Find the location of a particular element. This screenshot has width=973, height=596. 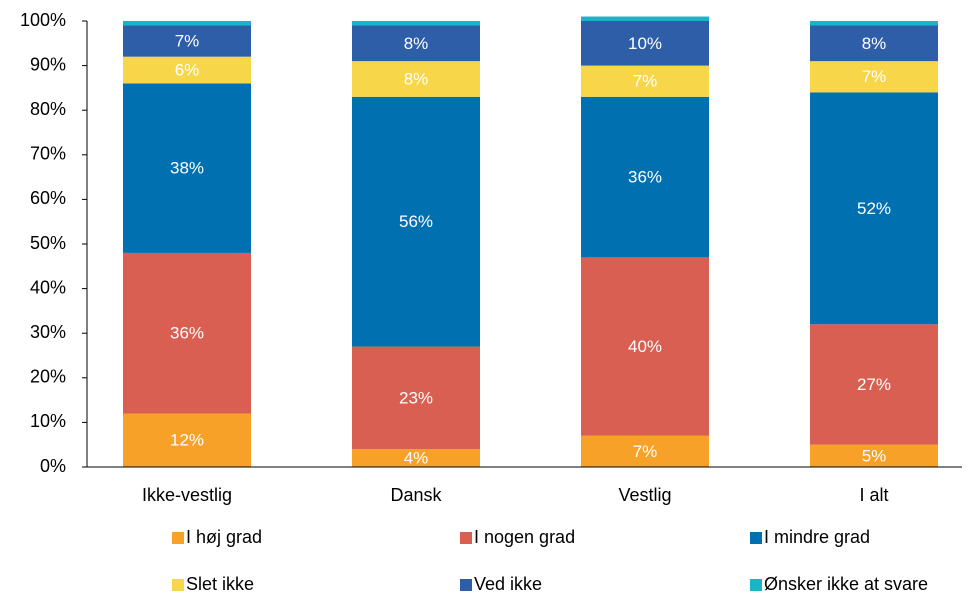

legend-label: I mindre grad is located at coordinates (817, 537).